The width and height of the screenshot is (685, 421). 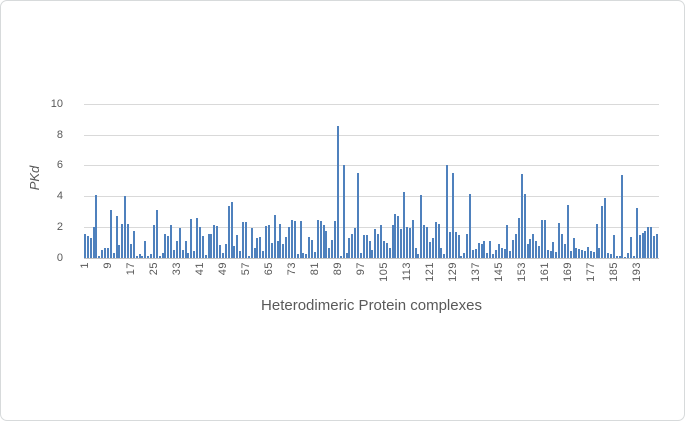 What do you see at coordinates (371, 305) in the screenshot?
I see `x-axis-title: Heterodimeric Protein complexes` at bounding box center [371, 305].